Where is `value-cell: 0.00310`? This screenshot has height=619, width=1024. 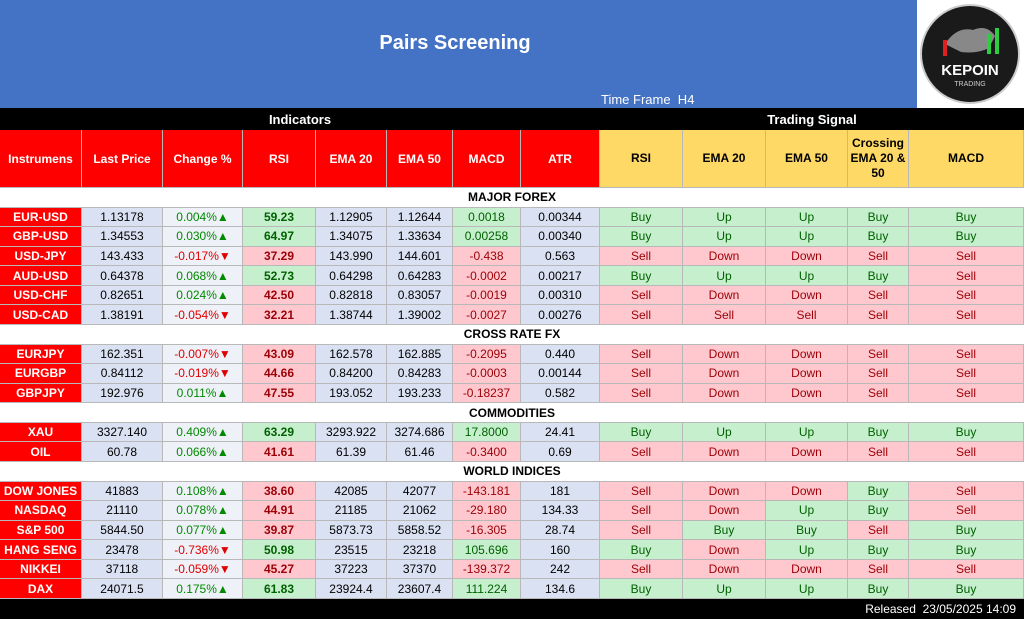
value-cell: 0.00310 is located at coordinates (560, 295).